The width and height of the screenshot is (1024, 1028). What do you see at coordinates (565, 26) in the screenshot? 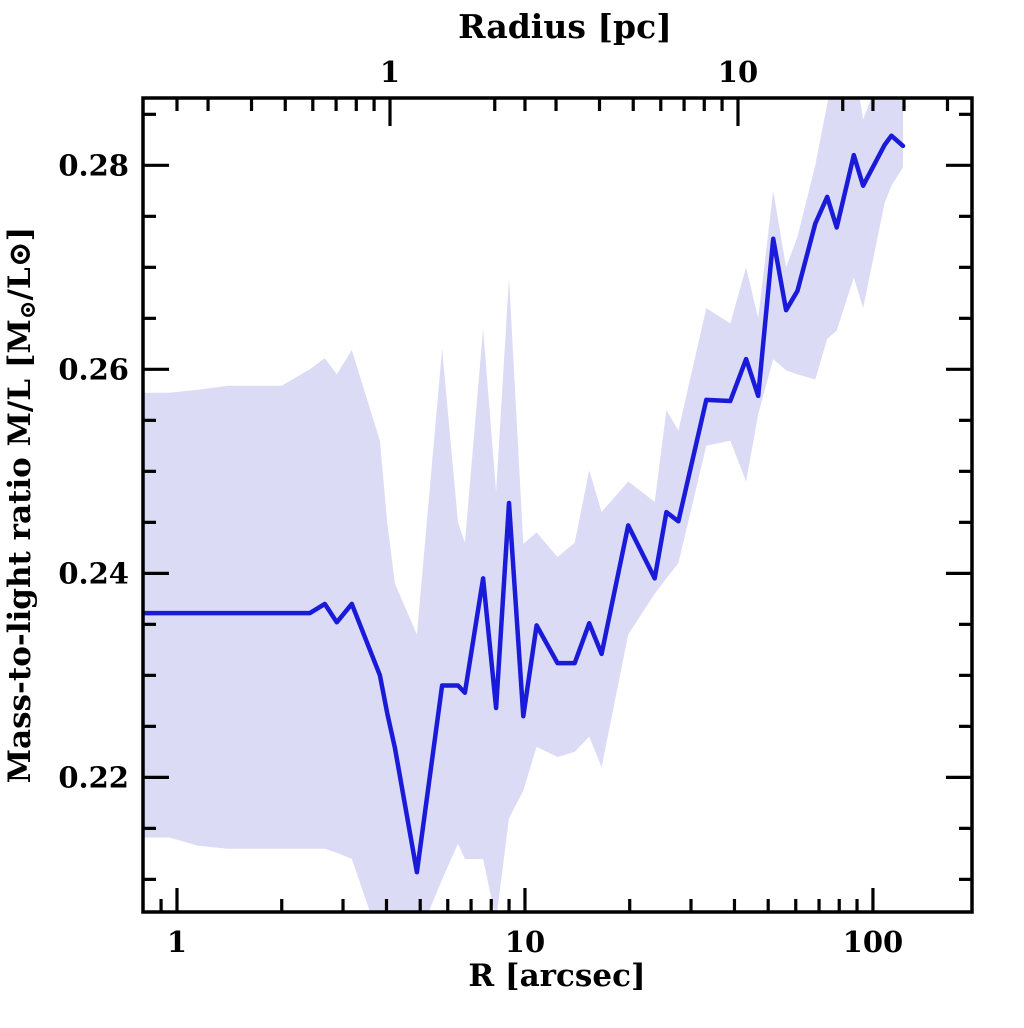
I see `top-axis-title: Radius [pc]` at bounding box center [565, 26].